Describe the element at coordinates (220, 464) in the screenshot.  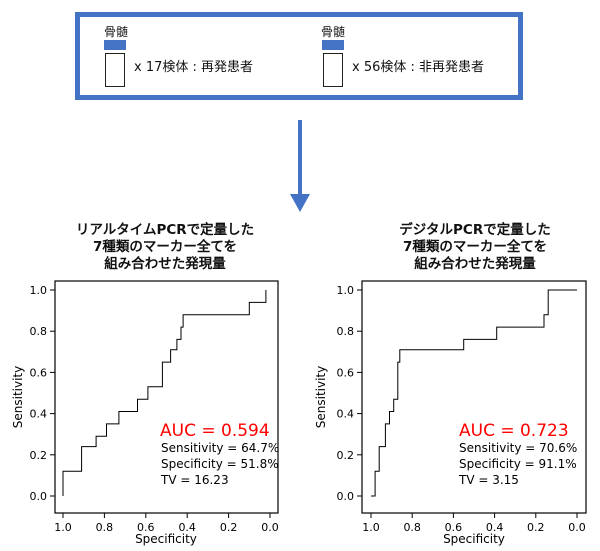
I see `specificity-value: Specificity = 51.8%` at that location.